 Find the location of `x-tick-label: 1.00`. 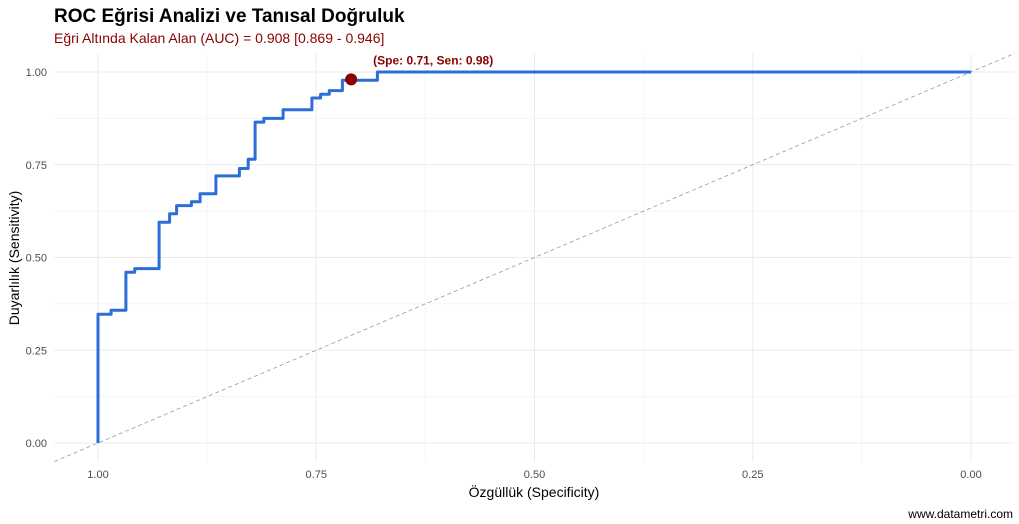

x-tick-label: 1.00 is located at coordinates (97, 475).